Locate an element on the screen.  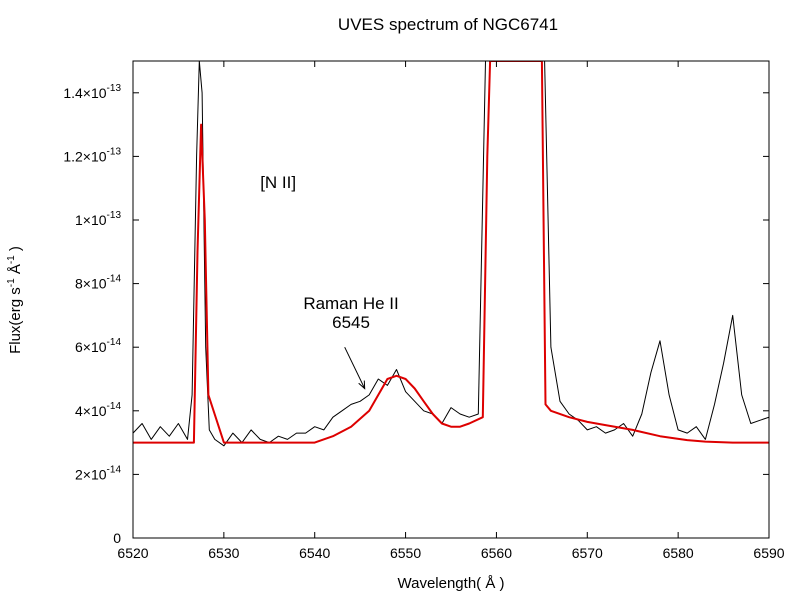
y-axis-label-sup2: -1 is located at coordinates (11, 259).